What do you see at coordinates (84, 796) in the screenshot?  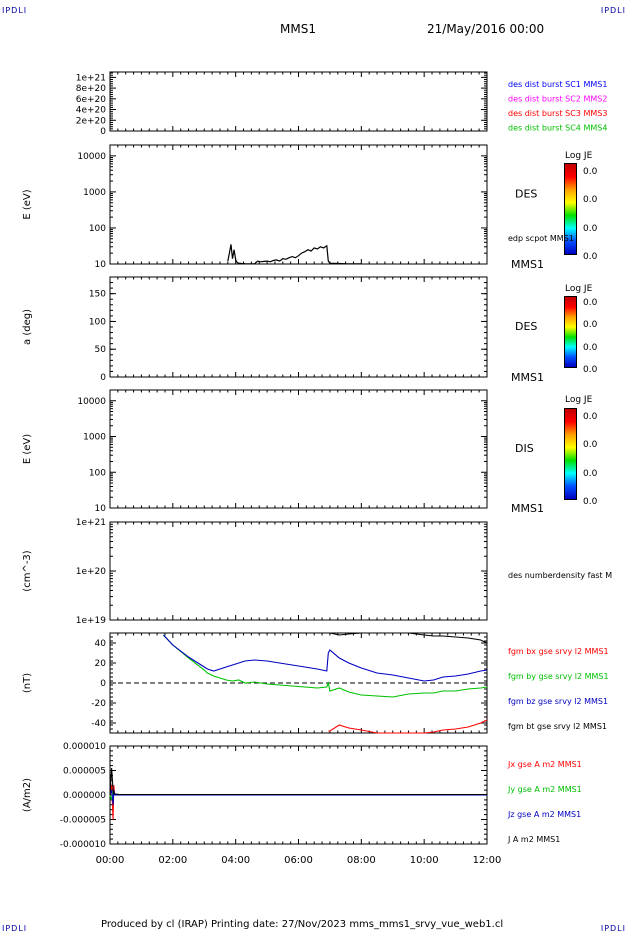 I see `y-tick-label: 0.000000` at bounding box center [84, 796].